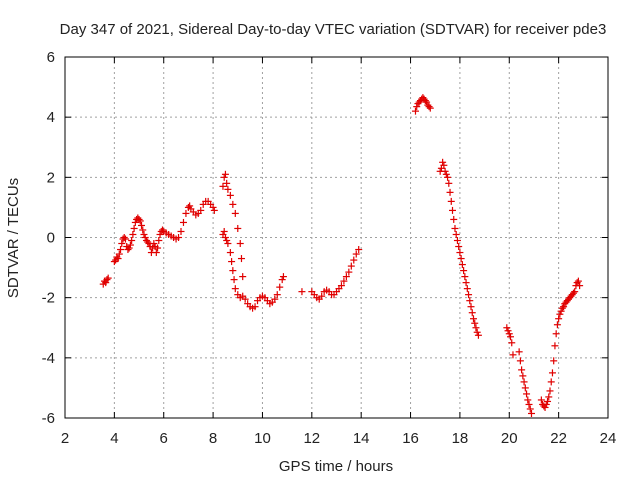  I want to click on x-tick-label: 24, so click(608, 438).